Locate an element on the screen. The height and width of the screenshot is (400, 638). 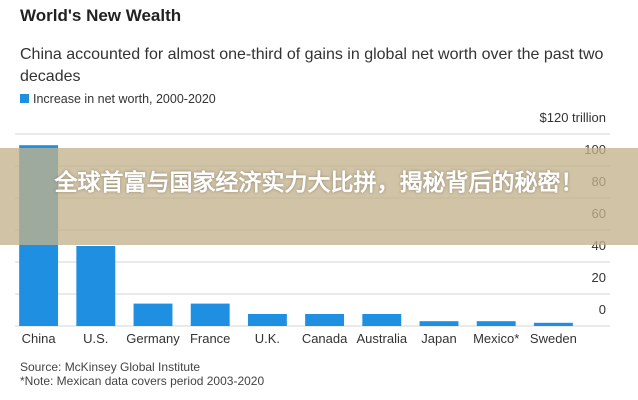
legend: Increase in net worth, 2000-2020 is located at coordinates (118, 99).